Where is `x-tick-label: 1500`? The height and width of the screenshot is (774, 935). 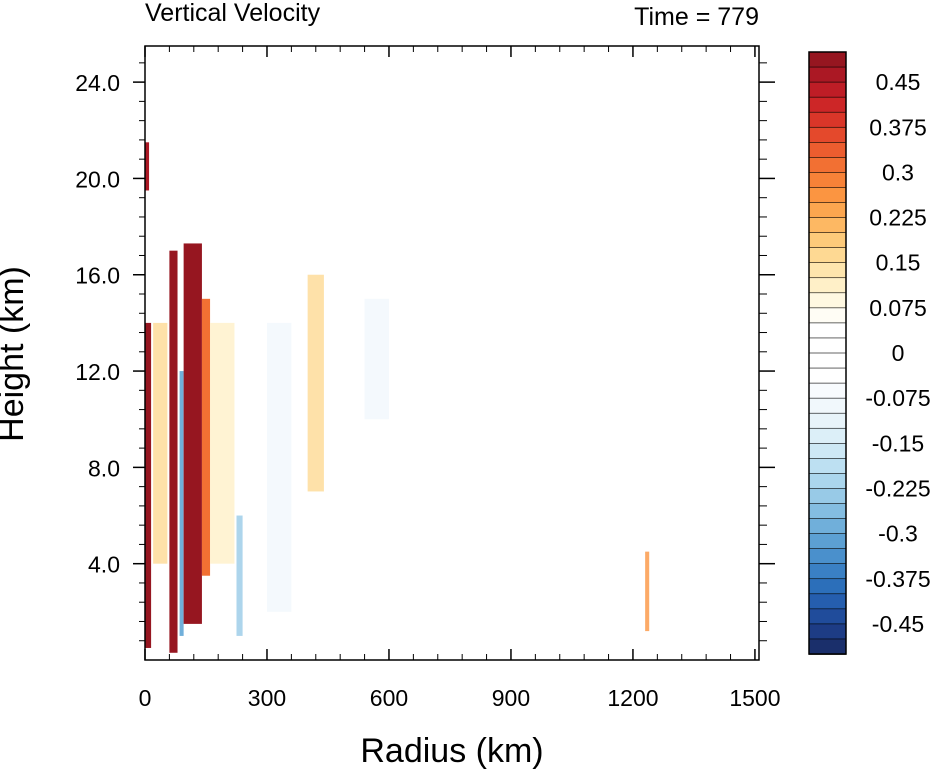
x-tick-label: 1500 is located at coordinates (754, 698).